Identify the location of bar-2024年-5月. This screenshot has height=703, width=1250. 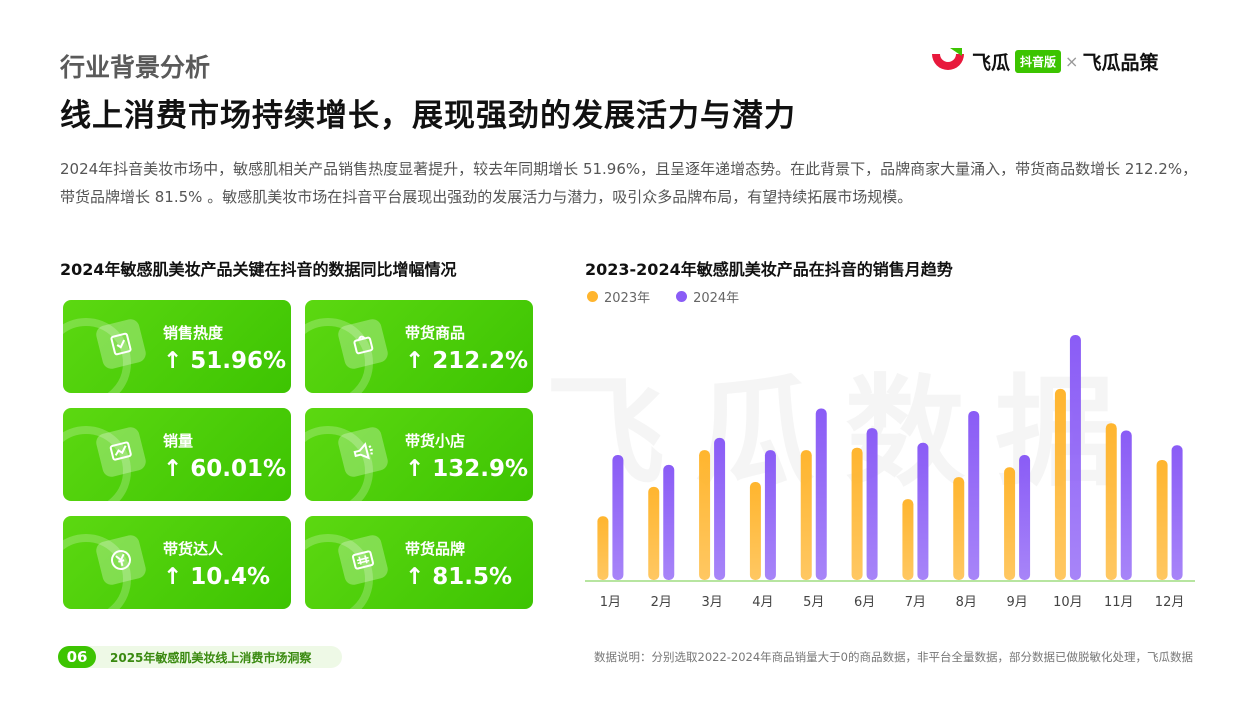
(821, 494).